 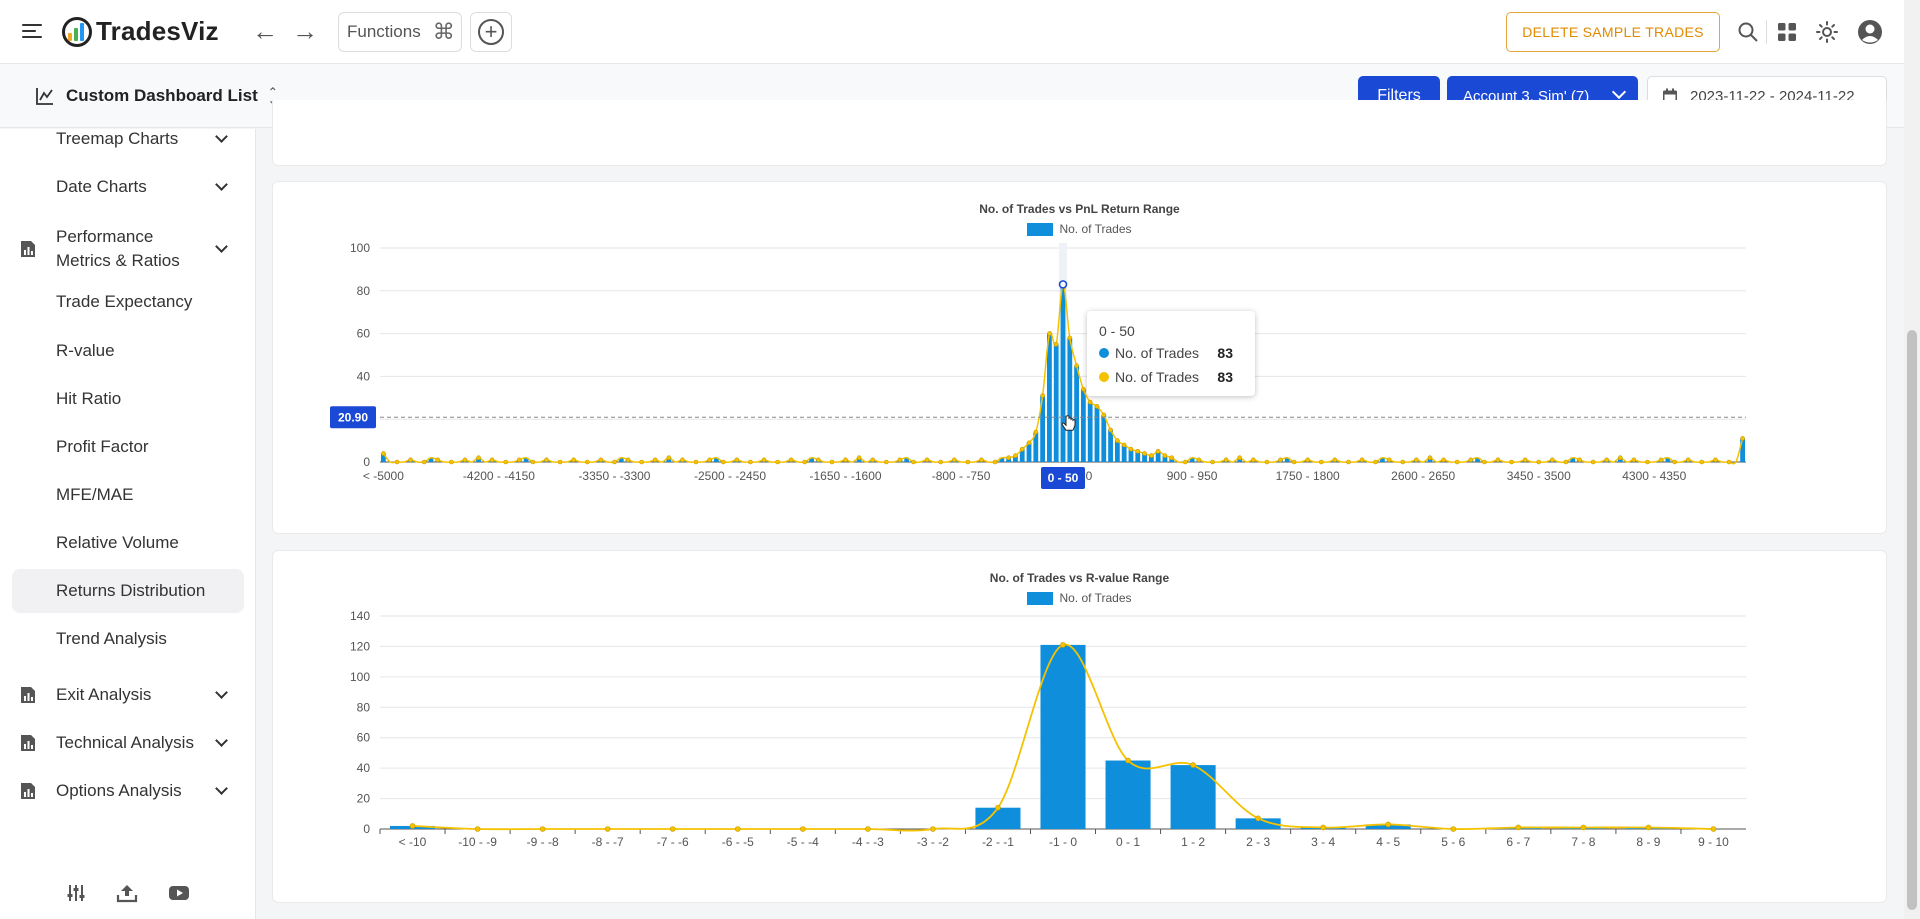 I want to click on page-scrollbar, so click(x=1912, y=459).